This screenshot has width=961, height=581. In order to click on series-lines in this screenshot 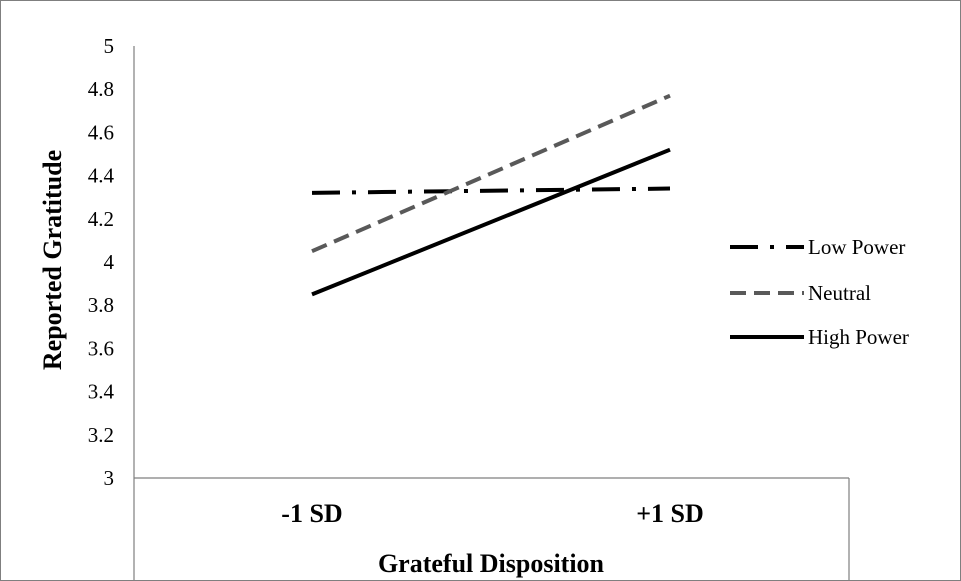, I will do `click(491, 195)`.